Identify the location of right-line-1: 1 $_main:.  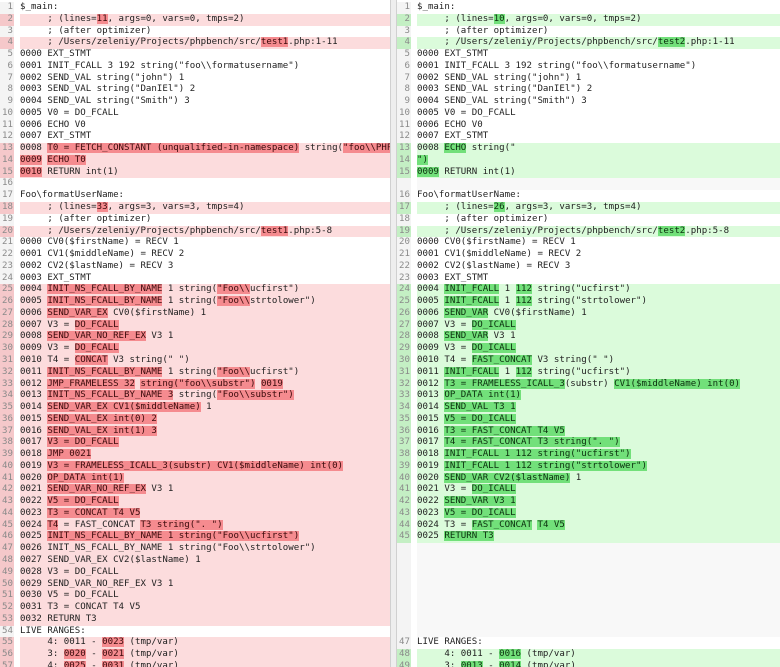
(588, 8).